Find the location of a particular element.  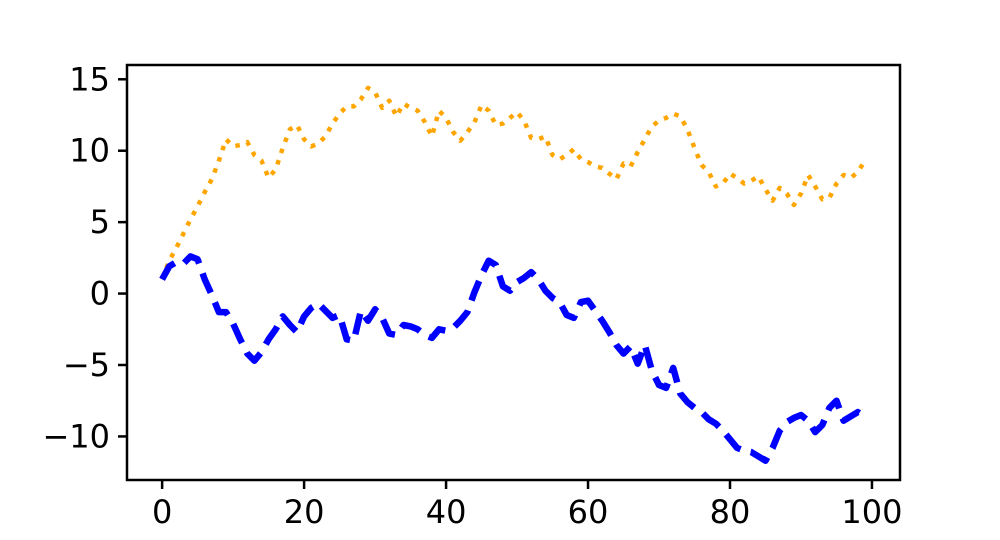

x-axis: 0 20 40 60 80 100 is located at coordinates (527, 505).